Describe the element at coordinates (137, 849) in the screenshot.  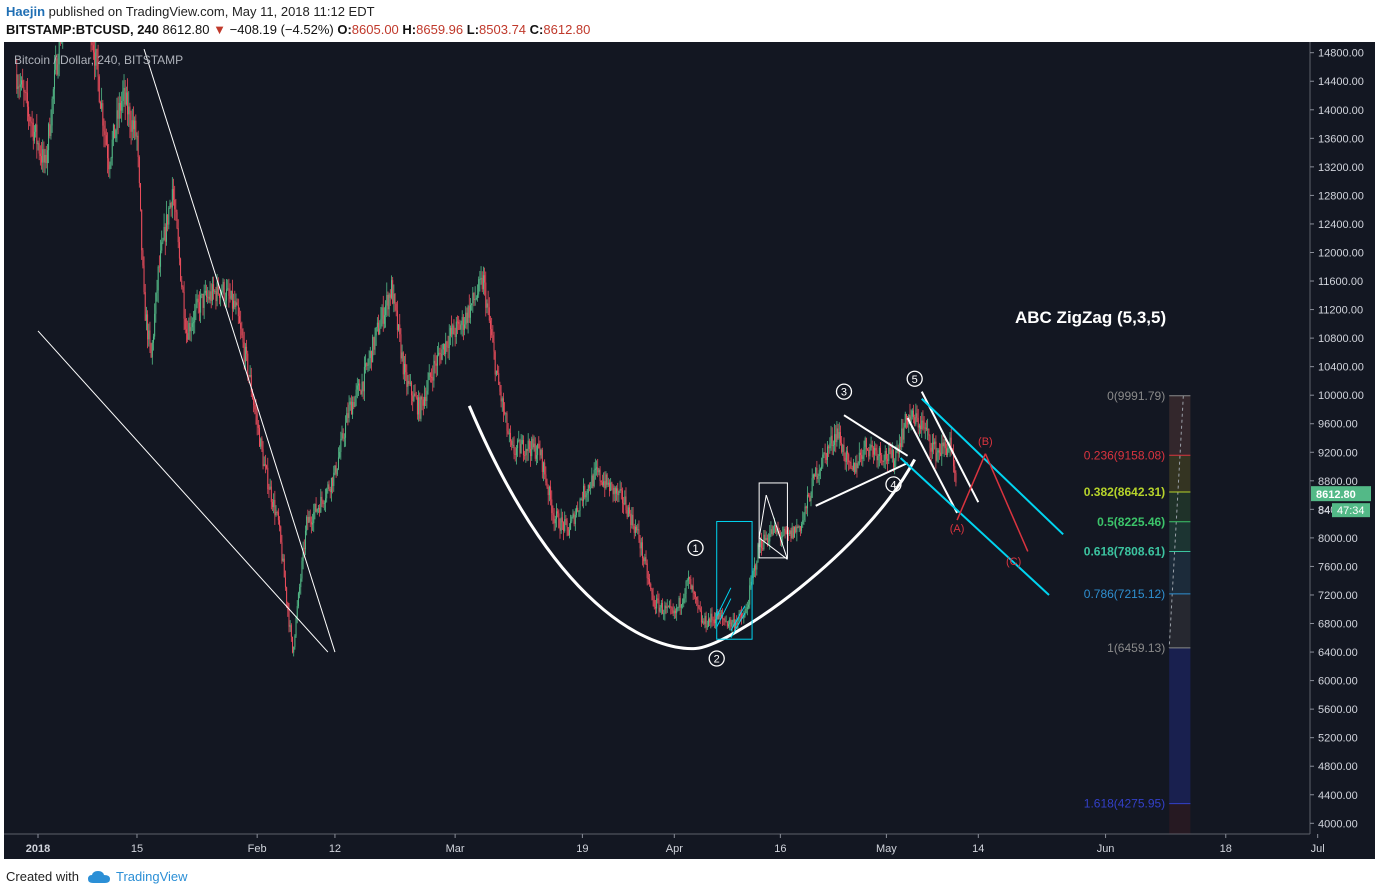
I see `time-tick-label: 15` at that location.